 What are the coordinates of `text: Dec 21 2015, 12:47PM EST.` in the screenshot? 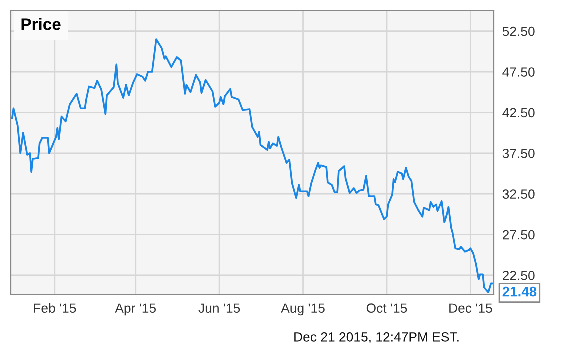 It's located at (376, 338).